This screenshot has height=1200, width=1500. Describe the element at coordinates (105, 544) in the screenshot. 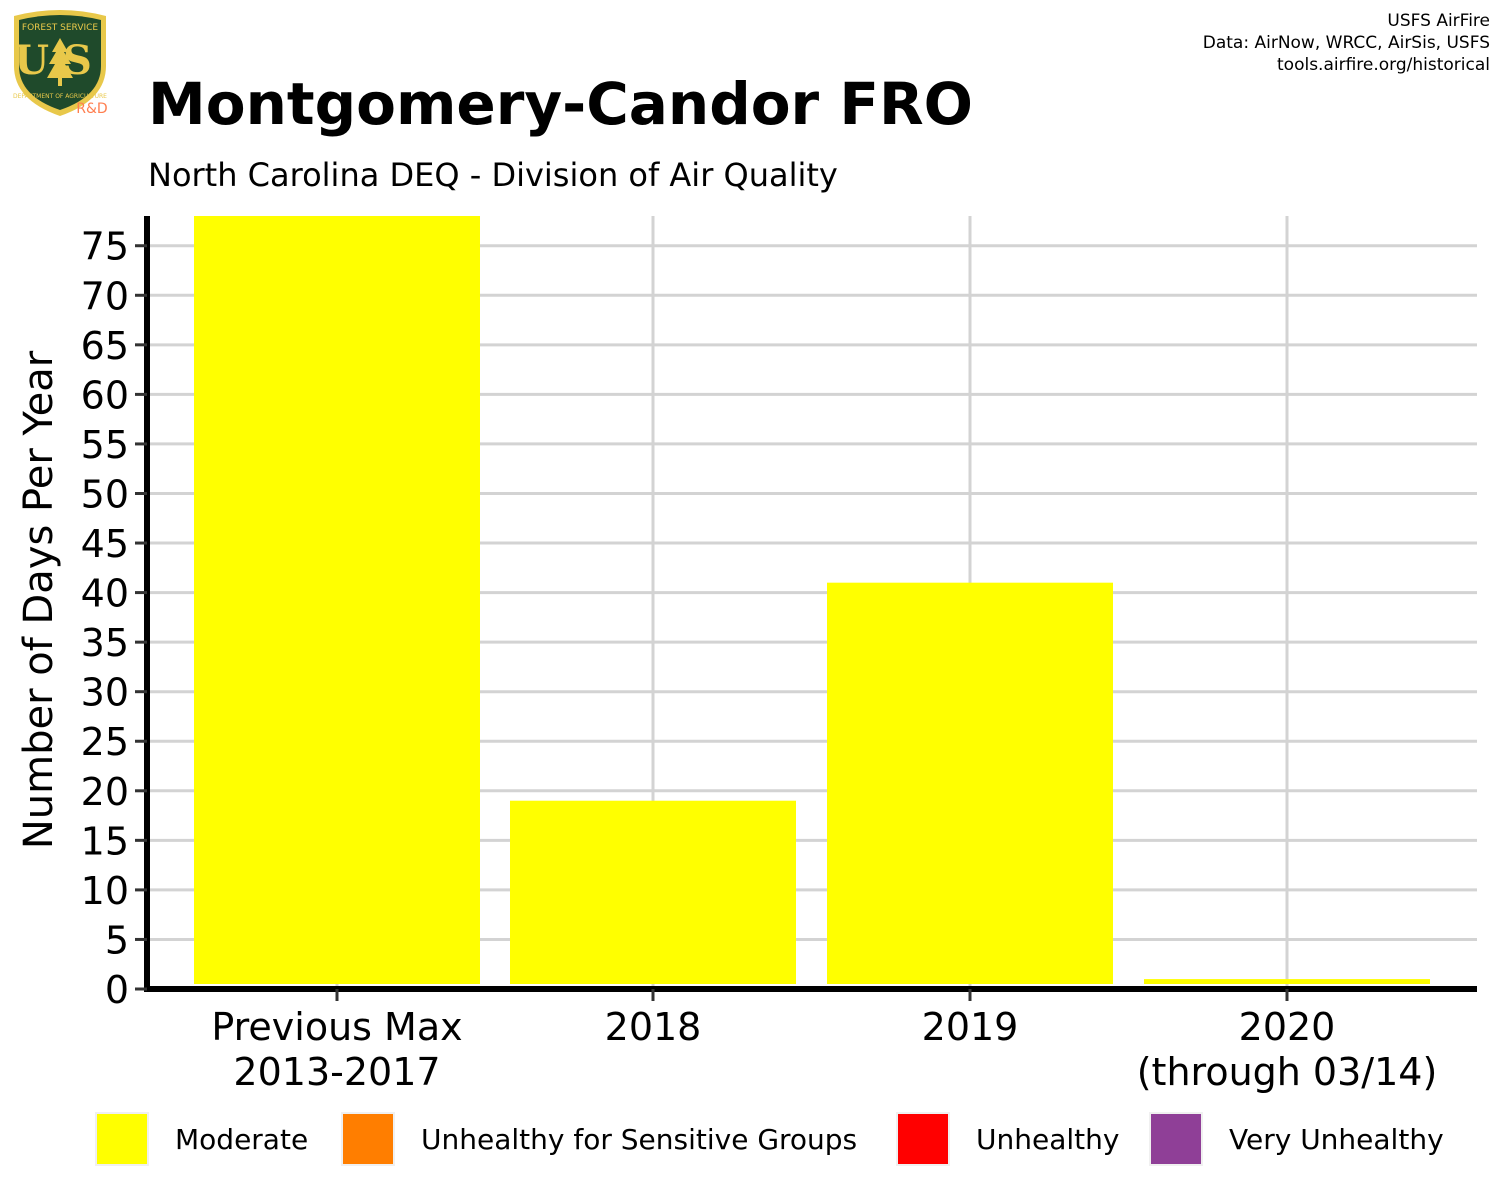

I see `y-tick-label: 45` at that location.